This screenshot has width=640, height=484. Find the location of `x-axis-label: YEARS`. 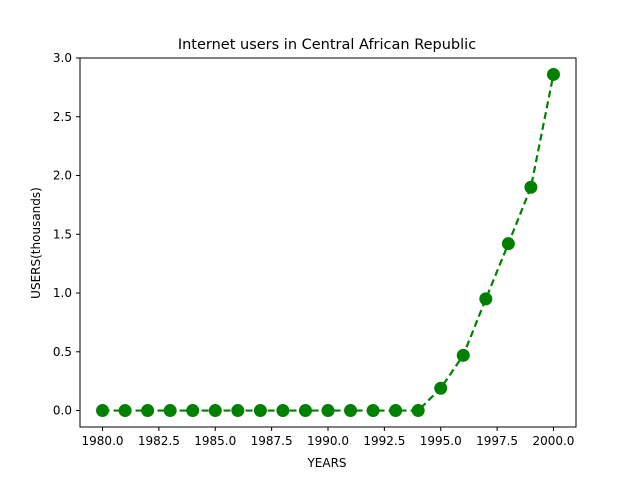

x-axis-label: YEARS is located at coordinates (326, 463).